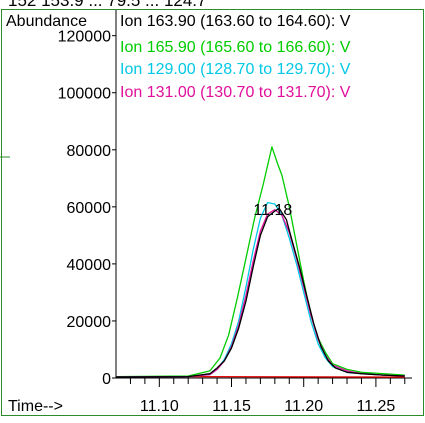 The image size is (425, 423). I want to click on legend-entry: Ion 165.90 (165.60 to 166.60): V, so click(235, 47).